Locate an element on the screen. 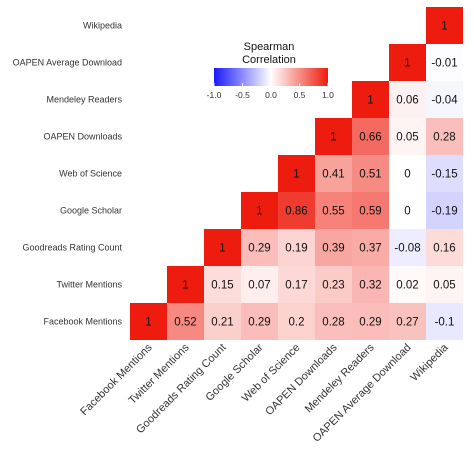 This screenshot has width=474, height=474. cell-value-label: -0.1 is located at coordinates (445, 323).